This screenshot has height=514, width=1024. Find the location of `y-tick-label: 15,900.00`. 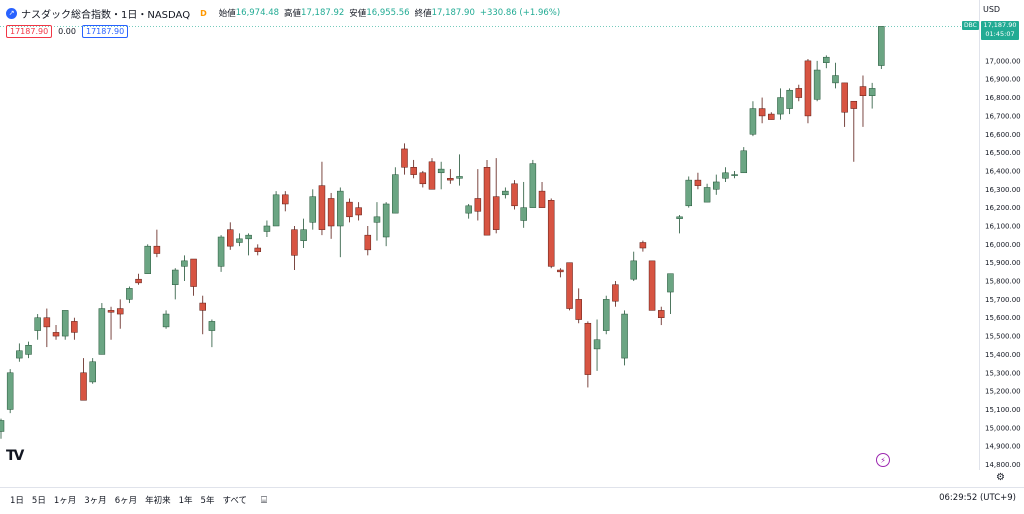

y-tick-label: 15,900.00 is located at coordinates (1003, 263).